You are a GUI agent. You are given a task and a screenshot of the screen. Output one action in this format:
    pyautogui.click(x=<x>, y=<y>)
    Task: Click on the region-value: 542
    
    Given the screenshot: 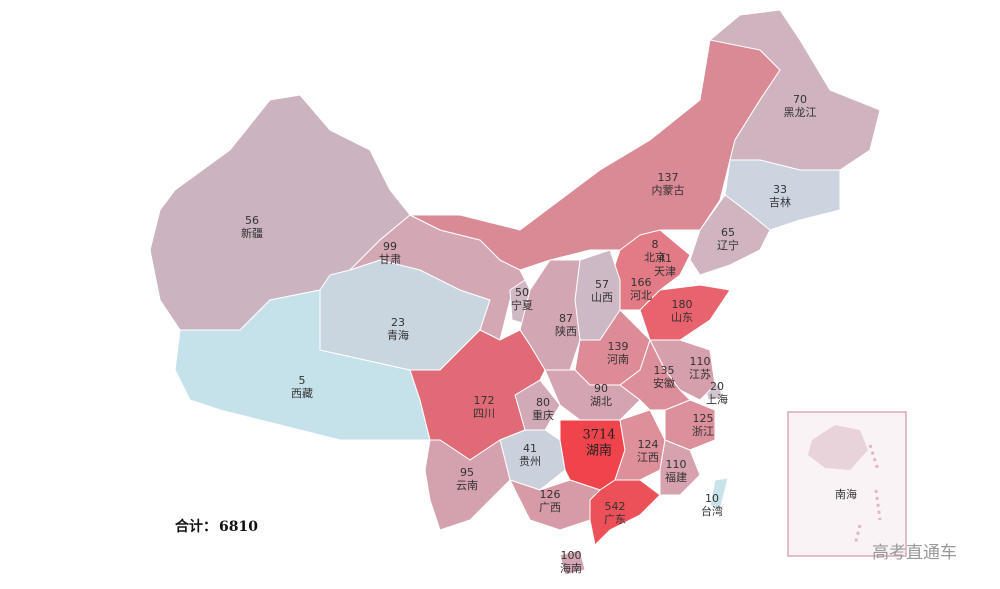 What is the action you would take?
    pyautogui.click(x=615, y=506)
    